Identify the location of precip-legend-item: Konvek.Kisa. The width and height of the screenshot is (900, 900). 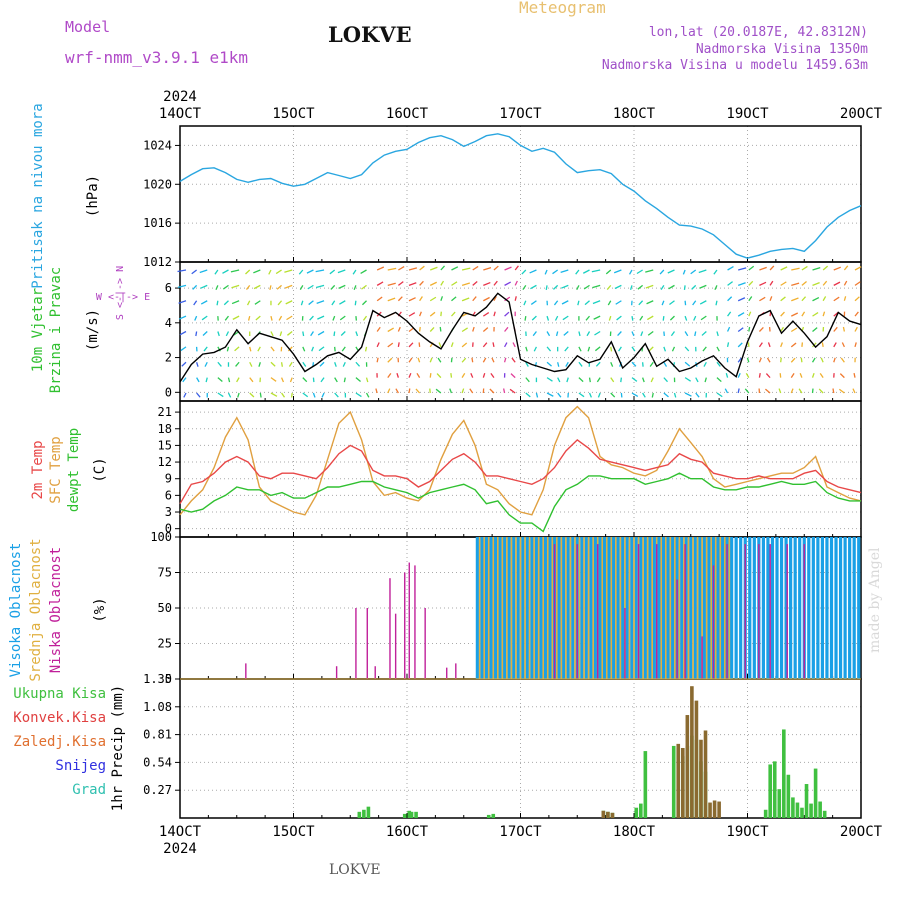
(59, 718).